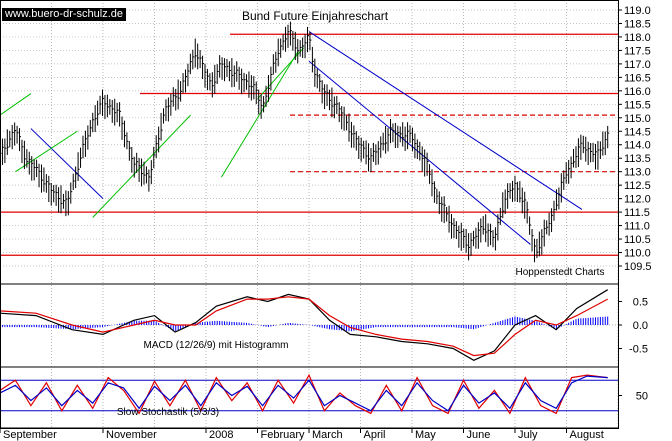 The image size is (672, 441). I want to click on signal-line, so click(304, 326).